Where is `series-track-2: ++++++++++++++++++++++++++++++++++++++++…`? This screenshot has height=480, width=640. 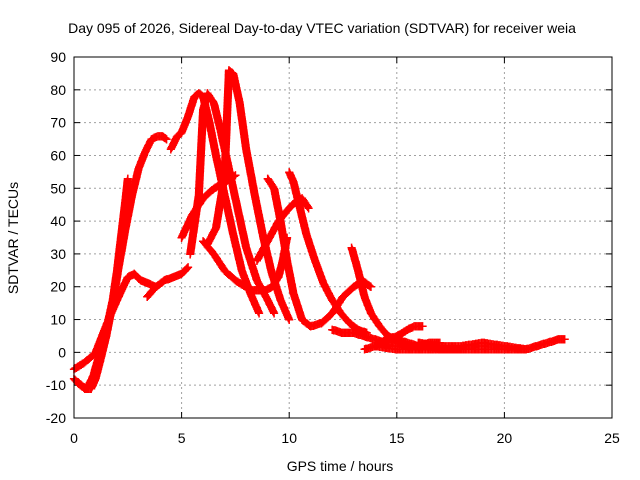
series-track-2: ++++++++++++++++++++++++++++++++++++++++… is located at coordinates (122, 263).